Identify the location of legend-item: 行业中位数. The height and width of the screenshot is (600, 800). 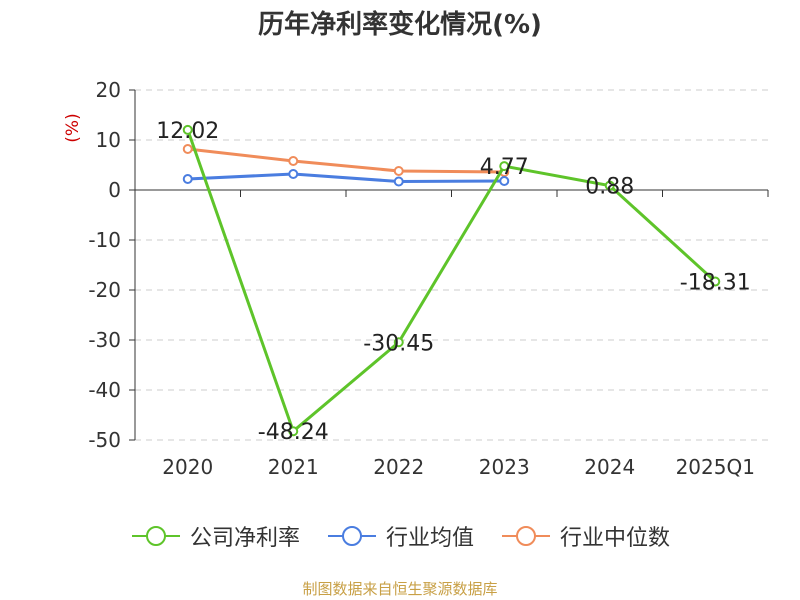
(585, 536).